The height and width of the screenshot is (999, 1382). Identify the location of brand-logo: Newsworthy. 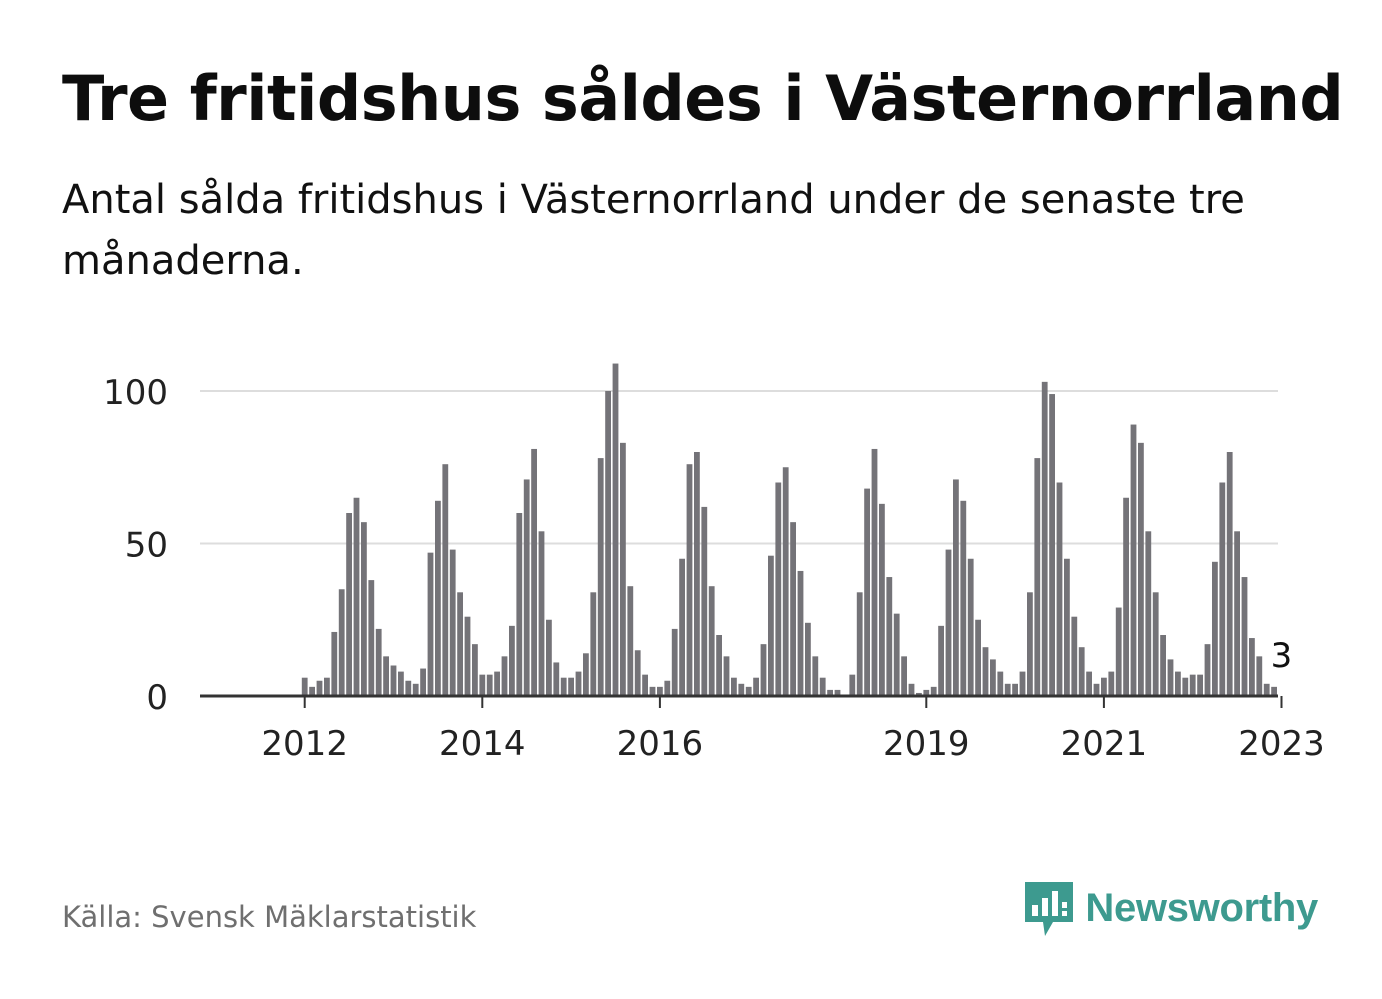
(1170, 908).